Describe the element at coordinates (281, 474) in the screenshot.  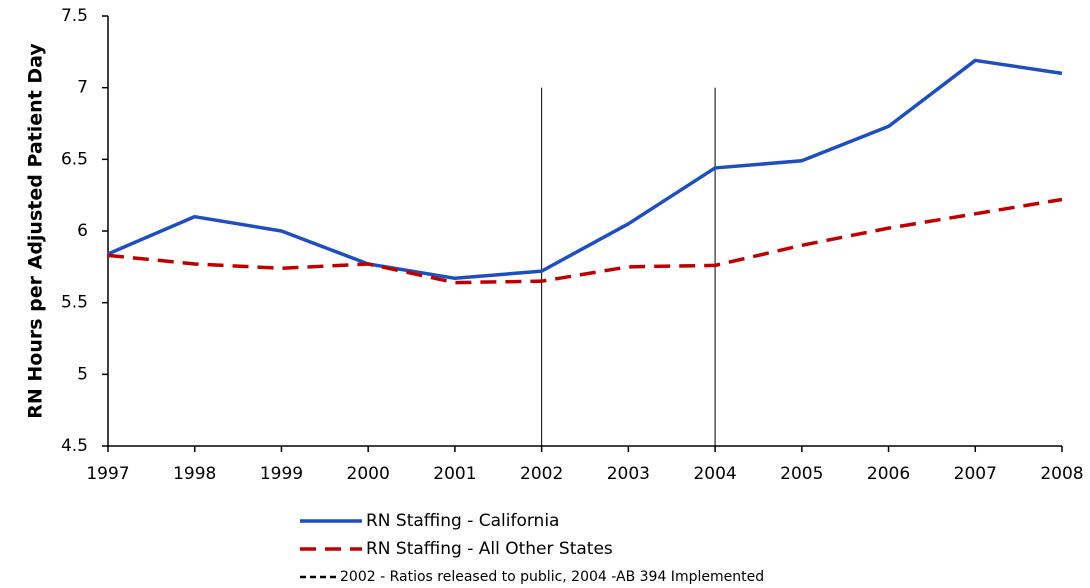
I see `x-tick-label: 1999` at that location.